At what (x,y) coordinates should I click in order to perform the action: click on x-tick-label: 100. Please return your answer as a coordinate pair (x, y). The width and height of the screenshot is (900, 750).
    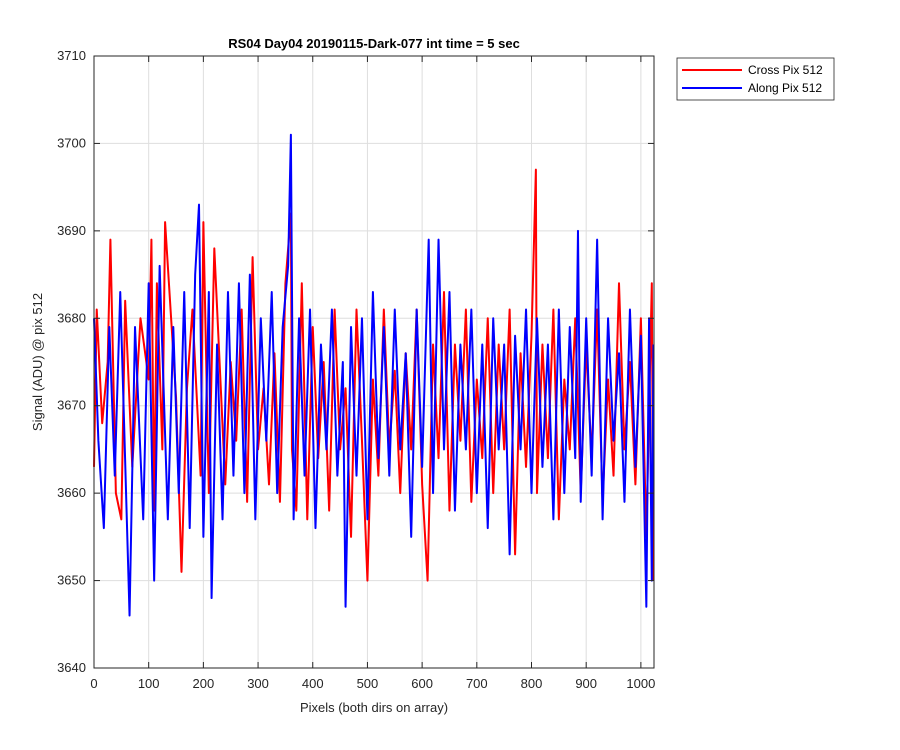
    Looking at the image, I should click on (149, 683).